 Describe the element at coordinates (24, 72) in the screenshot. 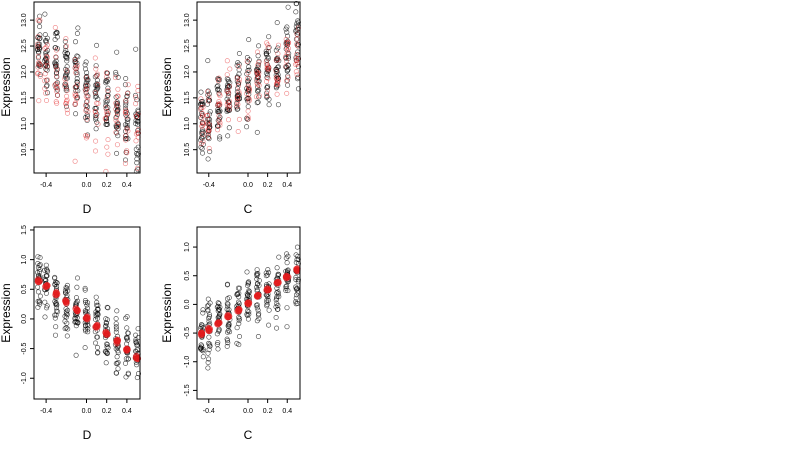

I see `panel-1-y-tick-label: 12.0` at that location.